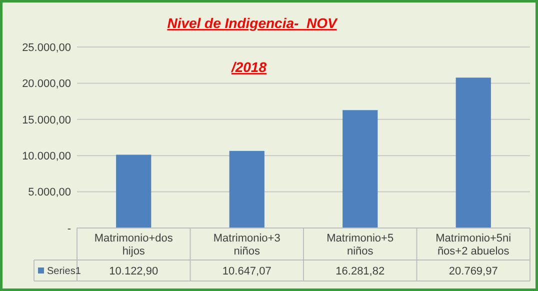 The width and height of the screenshot is (538, 291). What do you see at coordinates (46, 84) in the screenshot?
I see `y-tick-label: 20.000,00` at bounding box center [46, 84].